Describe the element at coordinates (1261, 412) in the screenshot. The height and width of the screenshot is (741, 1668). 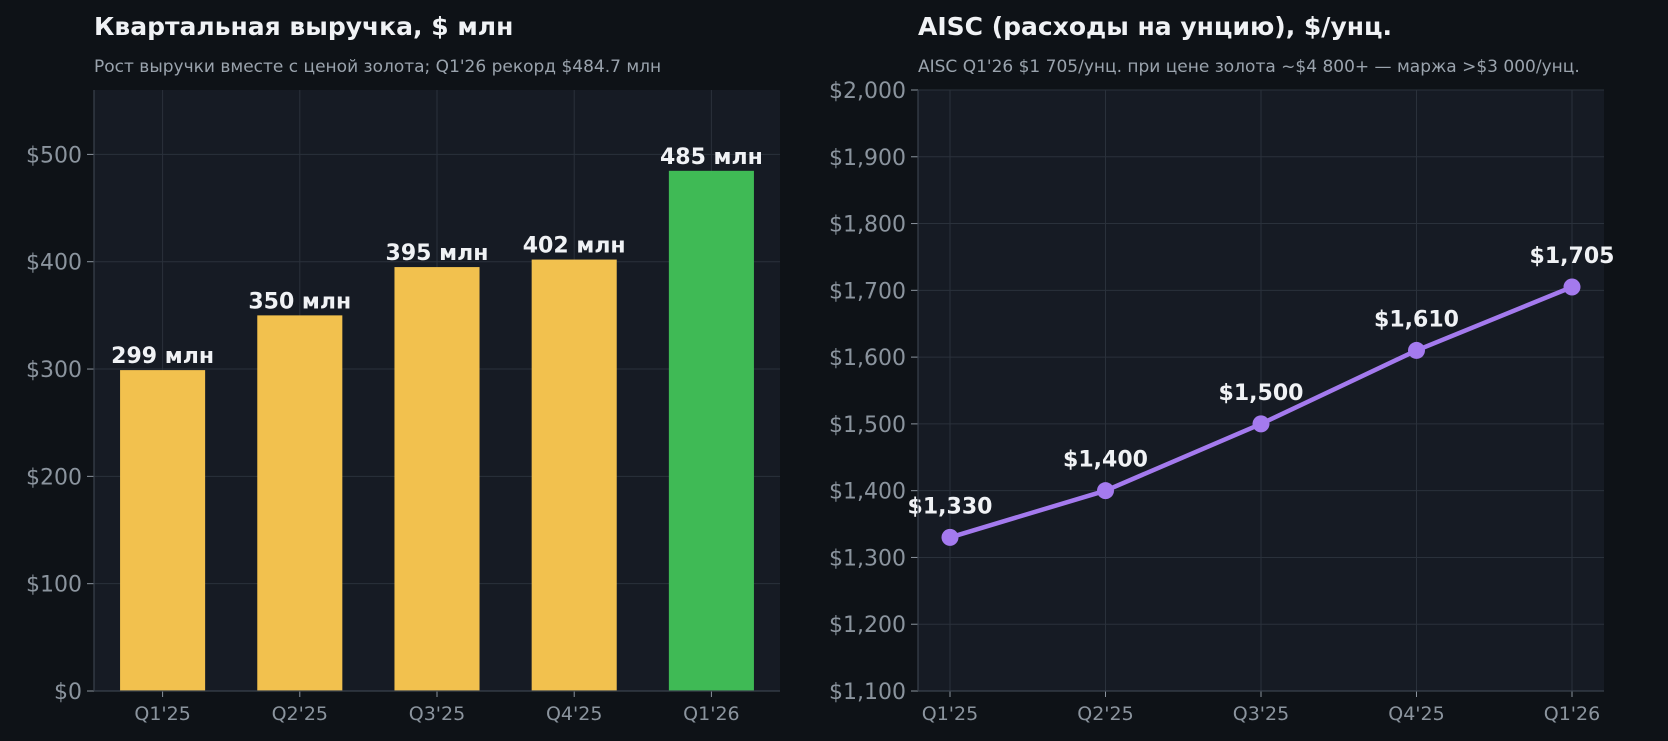
I see `aisc-series` at that location.